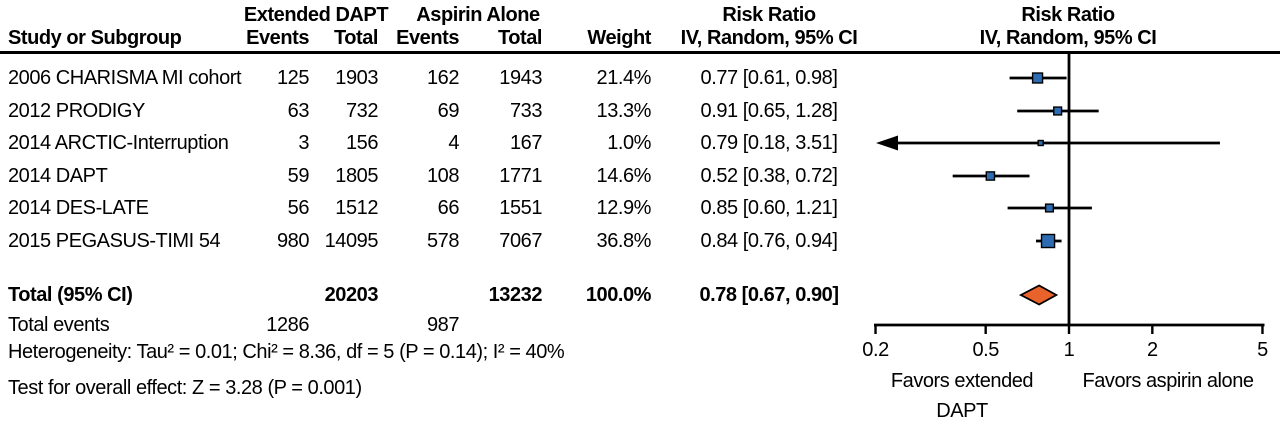  I want to click on study-name: 2015 PEGASUS-TIMI 54, so click(114, 241).